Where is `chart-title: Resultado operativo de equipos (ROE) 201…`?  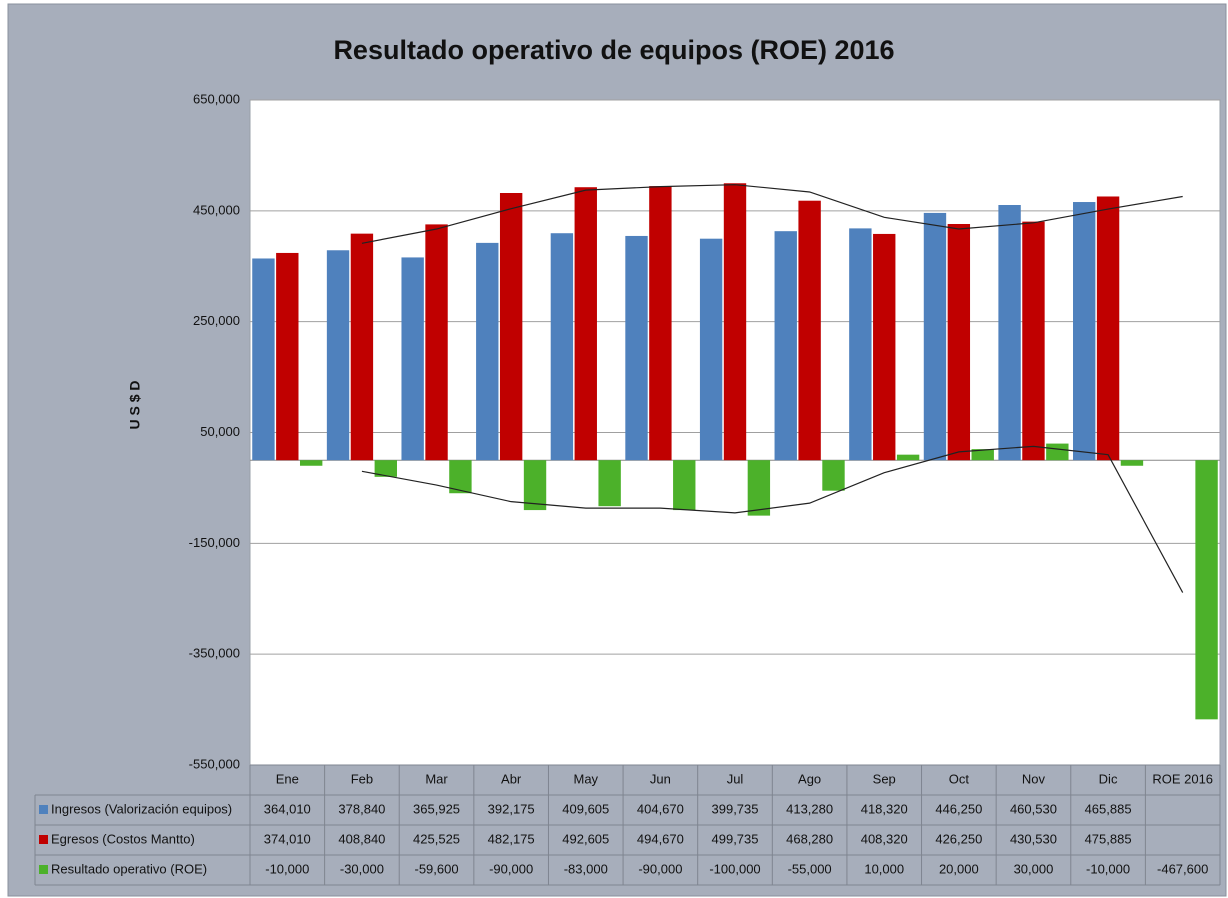
chart-title: Resultado operativo de equipos (ROE) 201… is located at coordinates (613, 50).